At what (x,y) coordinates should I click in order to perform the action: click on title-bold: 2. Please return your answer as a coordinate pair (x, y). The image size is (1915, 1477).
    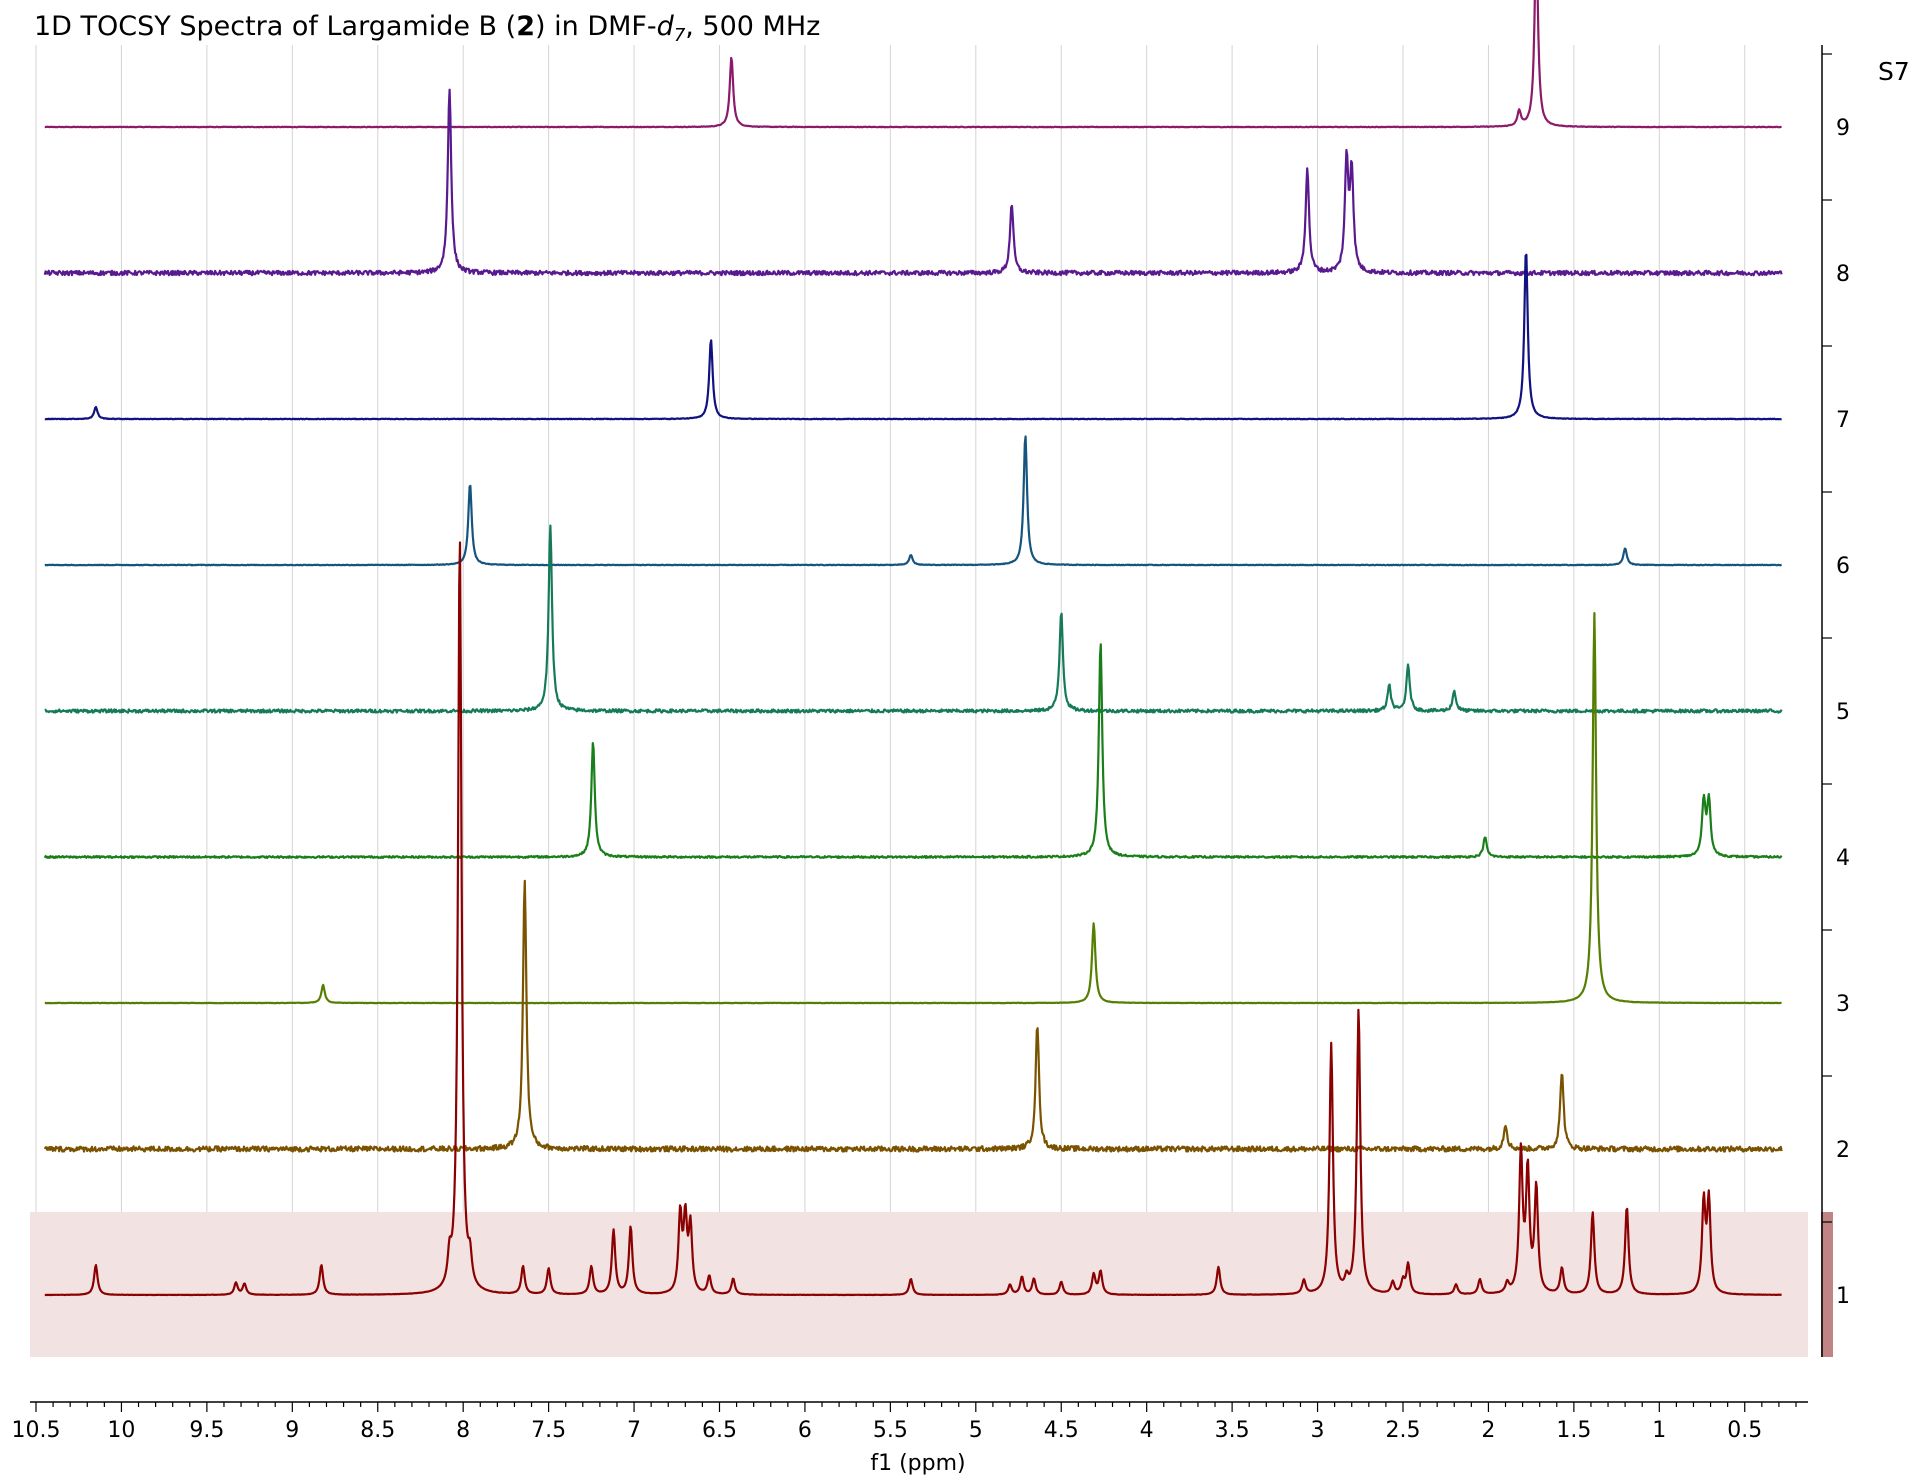
    Looking at the image, I should click on (525, 26).